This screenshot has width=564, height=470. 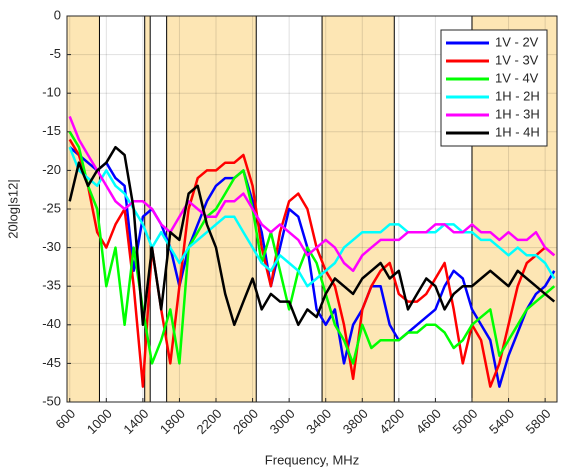 What do you see at coordinates (517, 41) in the screenshot?
I see `legend-label: 1V - 2V` at bounding box center [517, 41].